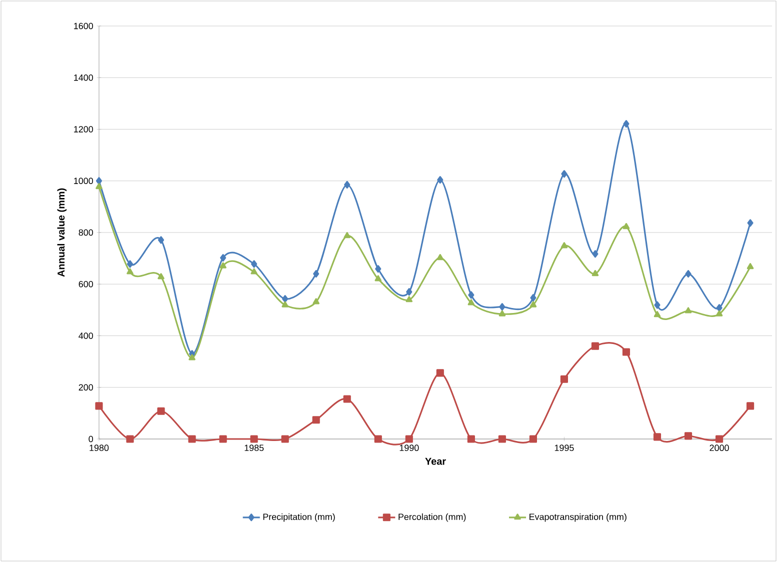  What do you see at coordinates (432, 517) in the screenshot?
I see `legend-label: Percolation (mm)` at bounding box center [432, 517].